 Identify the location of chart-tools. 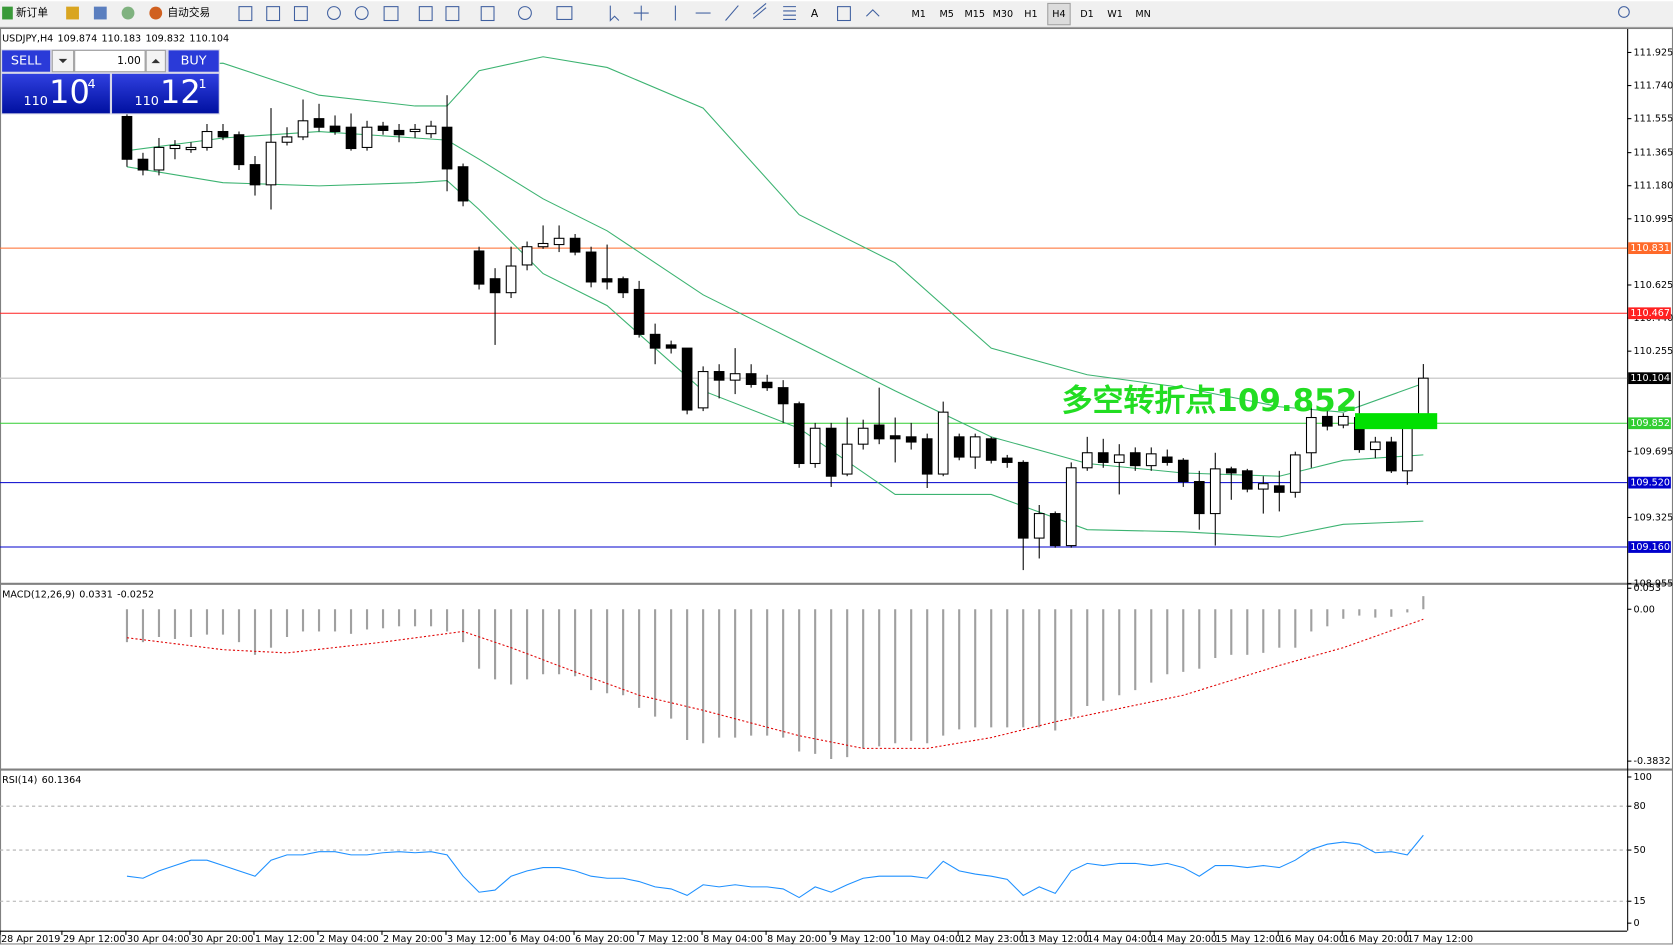
(559, 12).